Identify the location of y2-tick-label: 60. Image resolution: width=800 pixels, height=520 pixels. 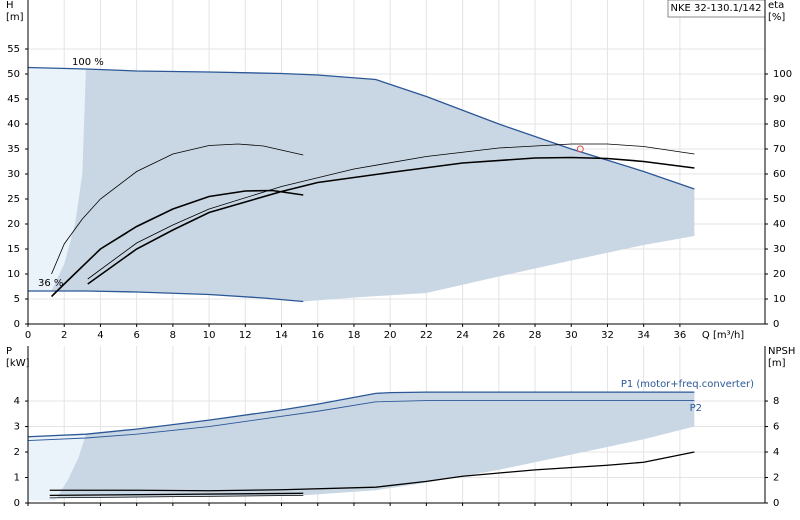
(779, 174).